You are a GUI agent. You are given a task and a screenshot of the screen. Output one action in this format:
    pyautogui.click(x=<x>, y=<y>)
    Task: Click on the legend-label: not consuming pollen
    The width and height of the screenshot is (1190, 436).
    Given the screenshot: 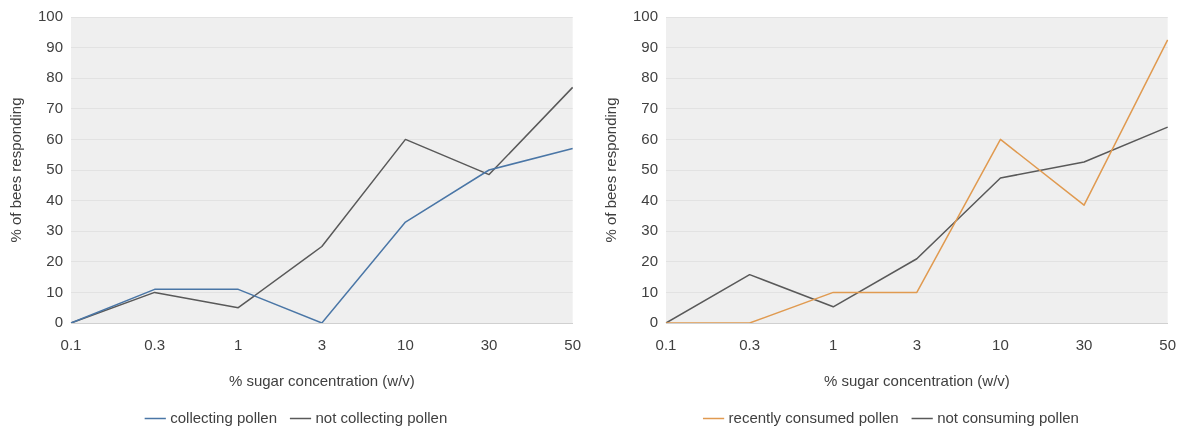 What is the action you would take?
    pyautogui.click(x=1008, y=417)
    